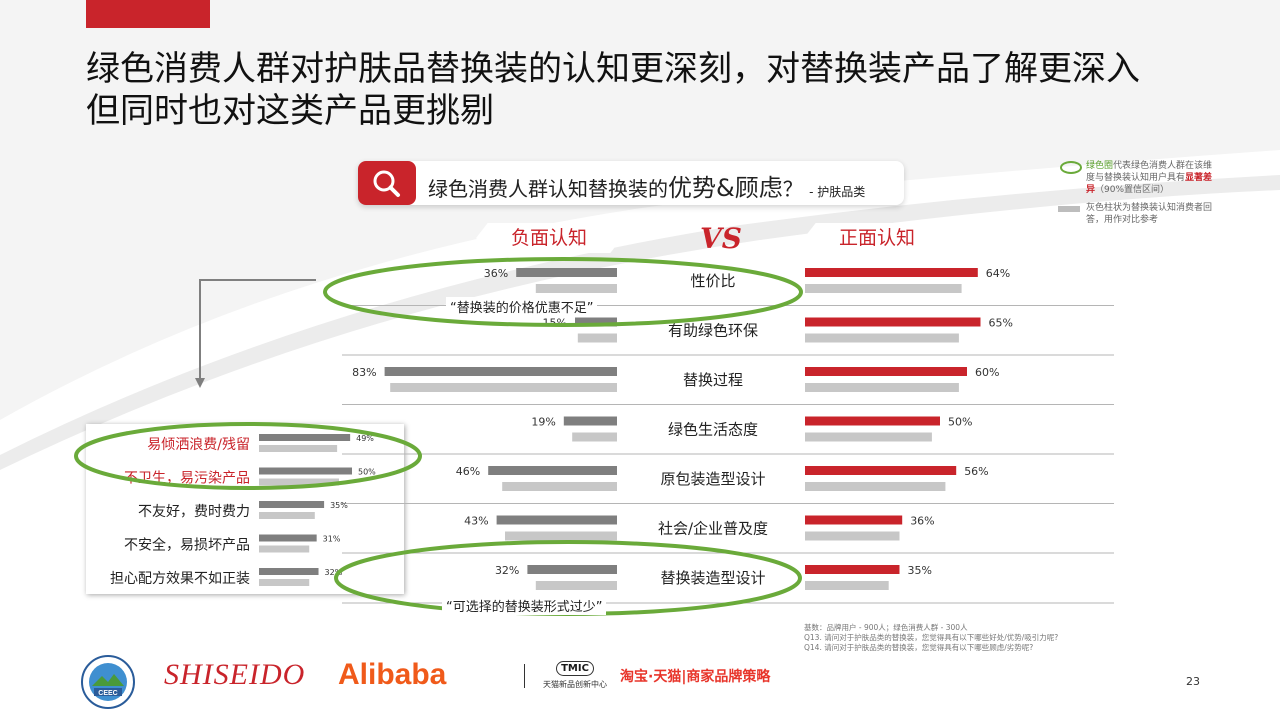  Describe the element at coordinates (695, 677) in the screenshot. I see `taobao-tmall-logo: 淘宝·天猫|商家品牌策略` at that location.